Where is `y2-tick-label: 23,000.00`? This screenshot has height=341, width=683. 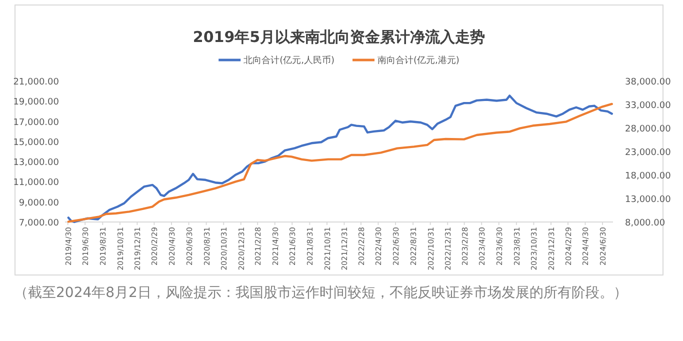 y2-tick-label: 23,000.00 is located at coordinates (648, 153).